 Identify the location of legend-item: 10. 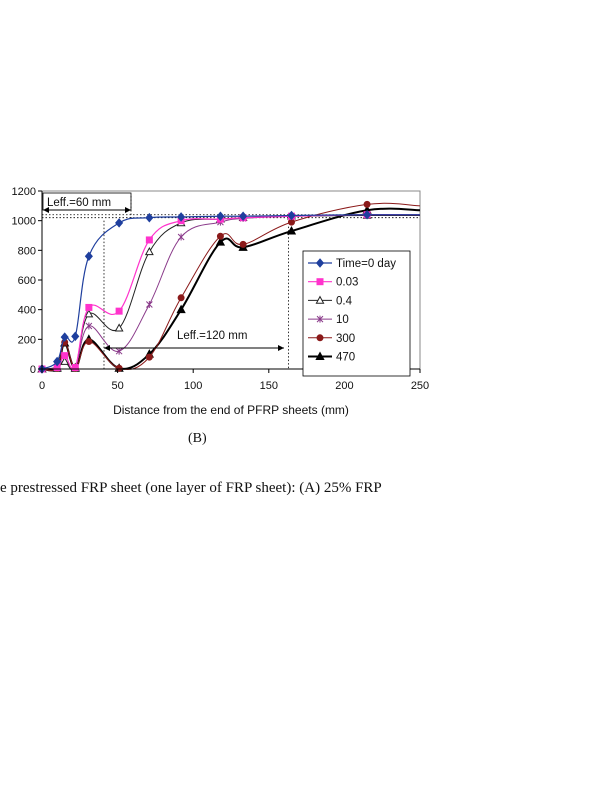
(328, 320).